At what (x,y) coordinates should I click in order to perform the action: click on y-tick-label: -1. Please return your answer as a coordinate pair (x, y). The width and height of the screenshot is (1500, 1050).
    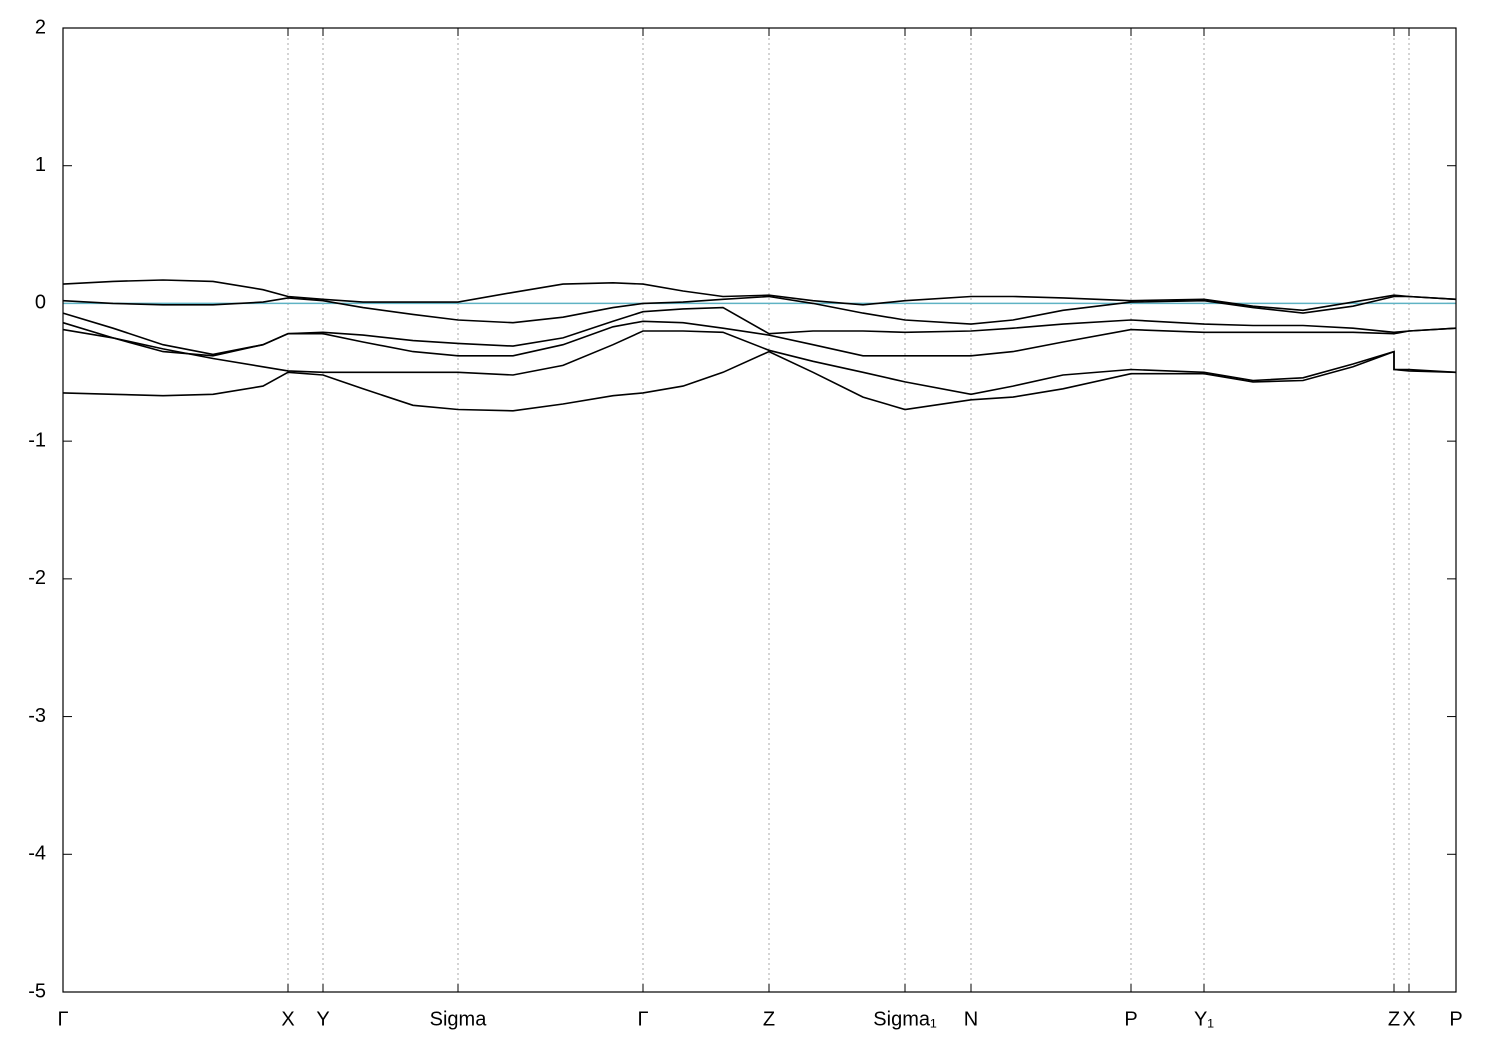
    Looking at the image, I should click on (37, 440).